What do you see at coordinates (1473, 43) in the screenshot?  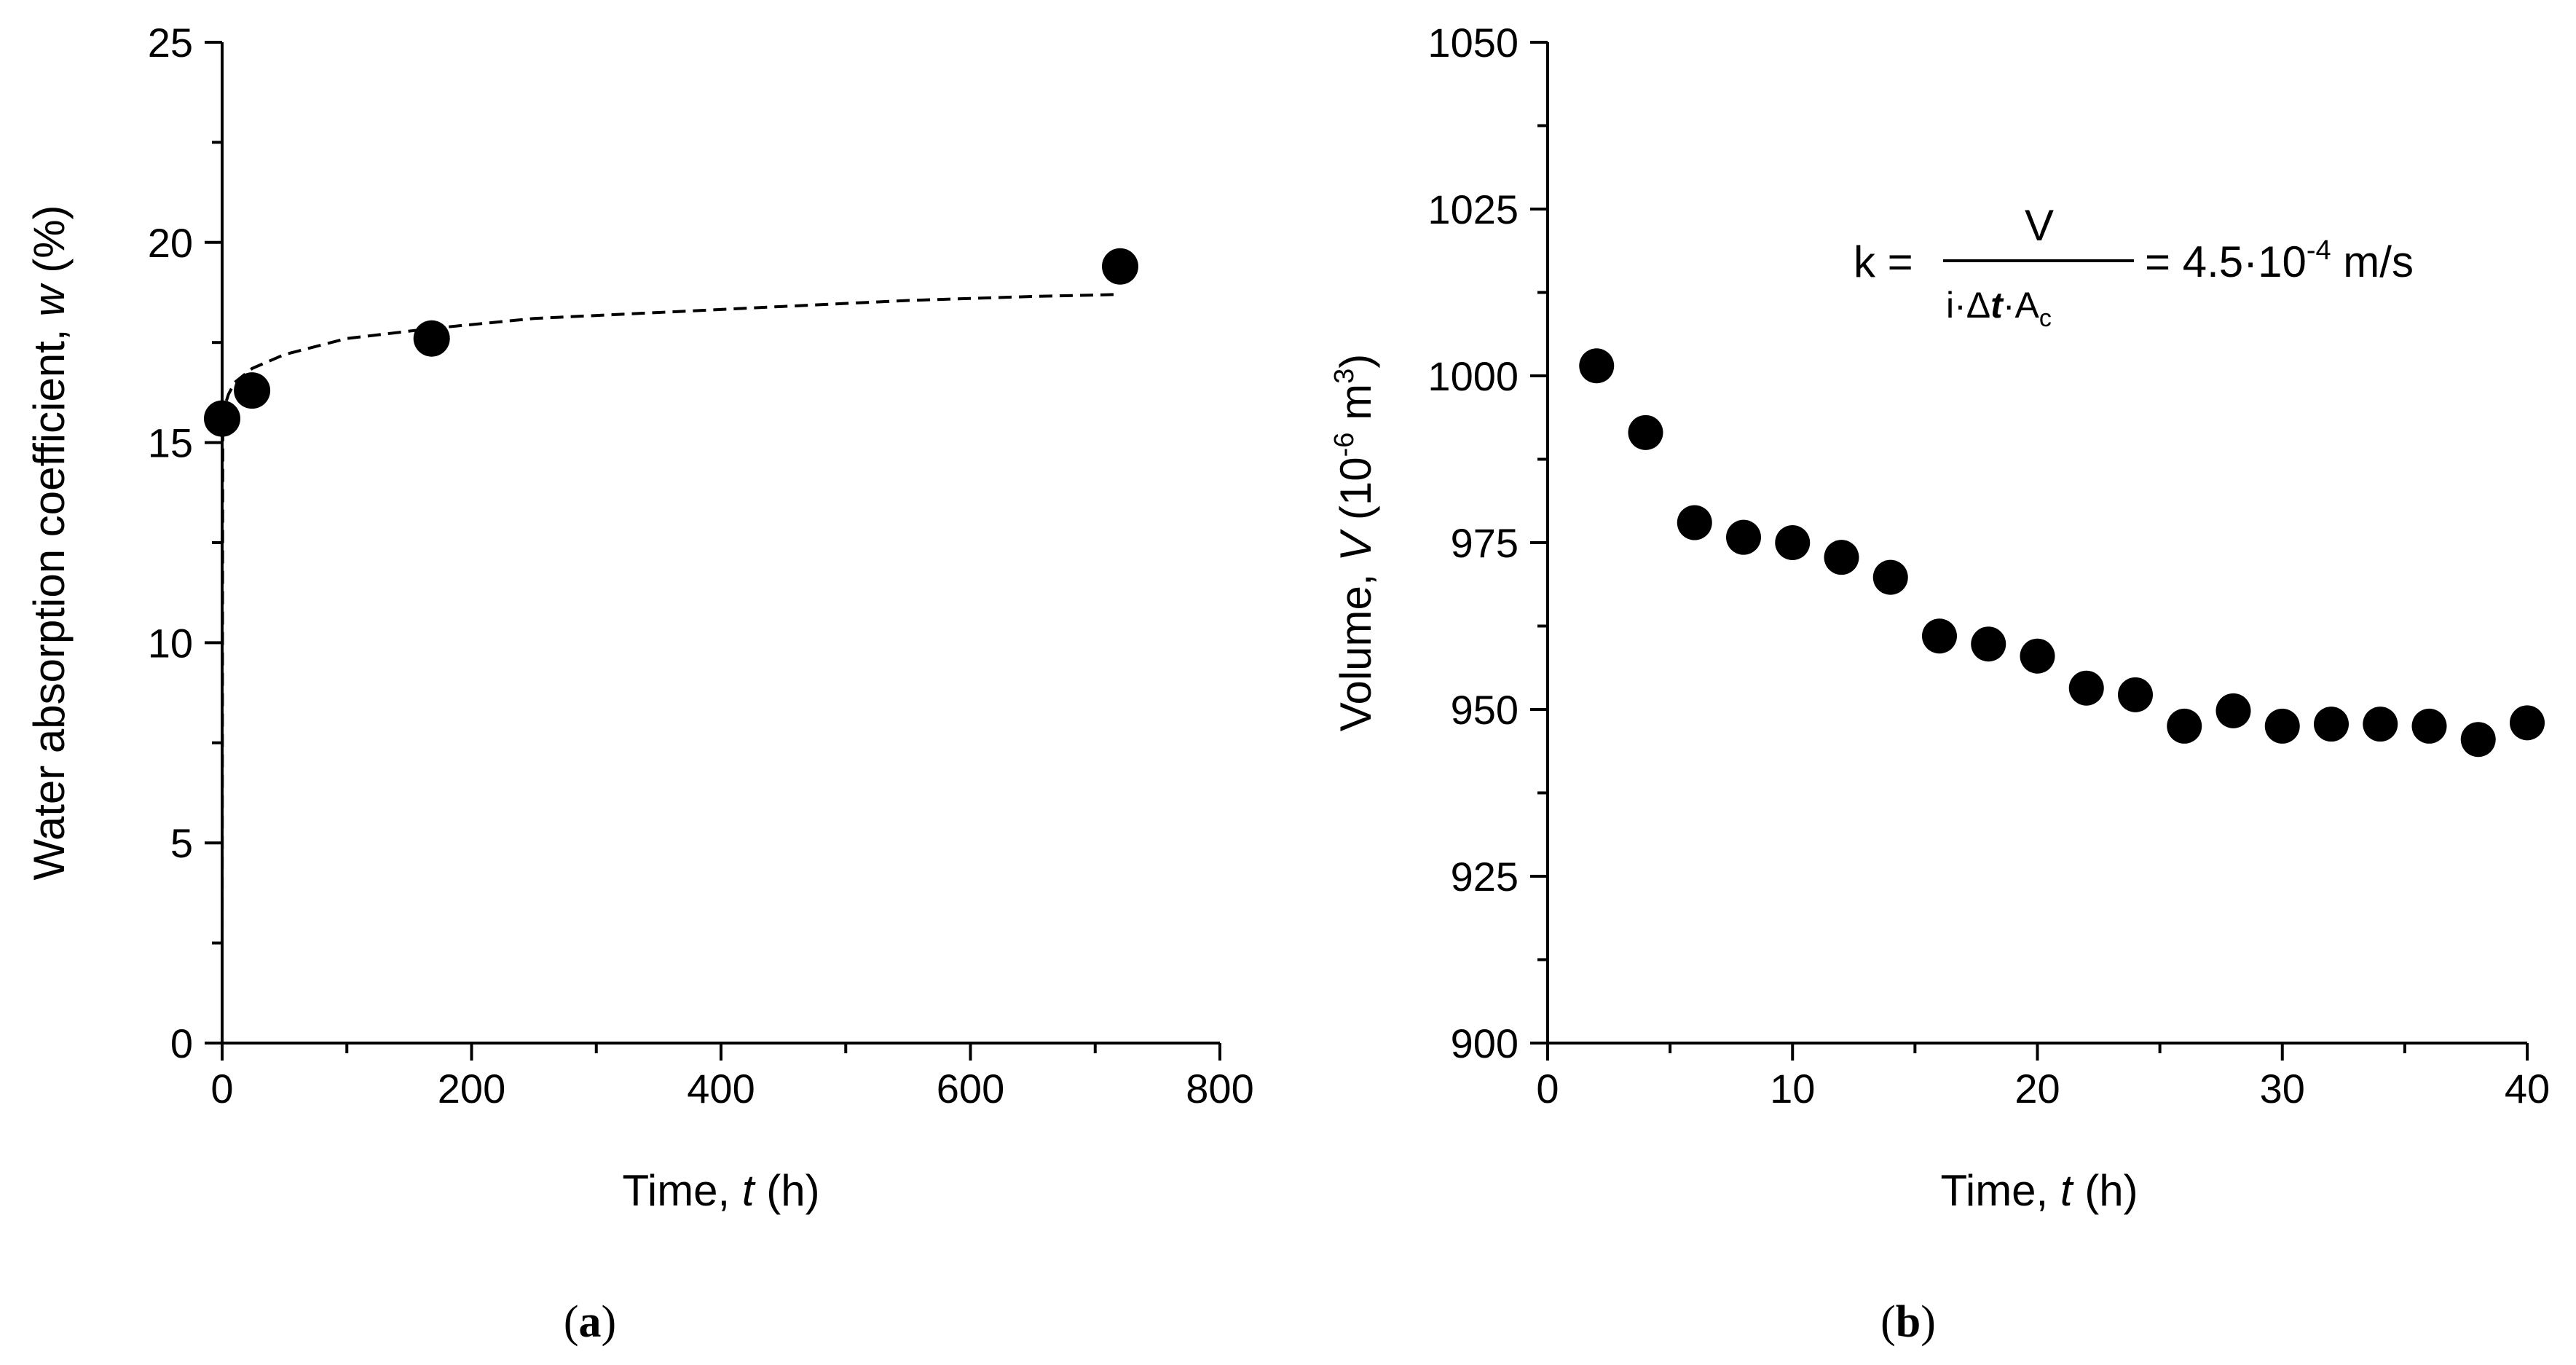 I see `y-tick-label-b: 1050` at bounding box center [1473, 43].